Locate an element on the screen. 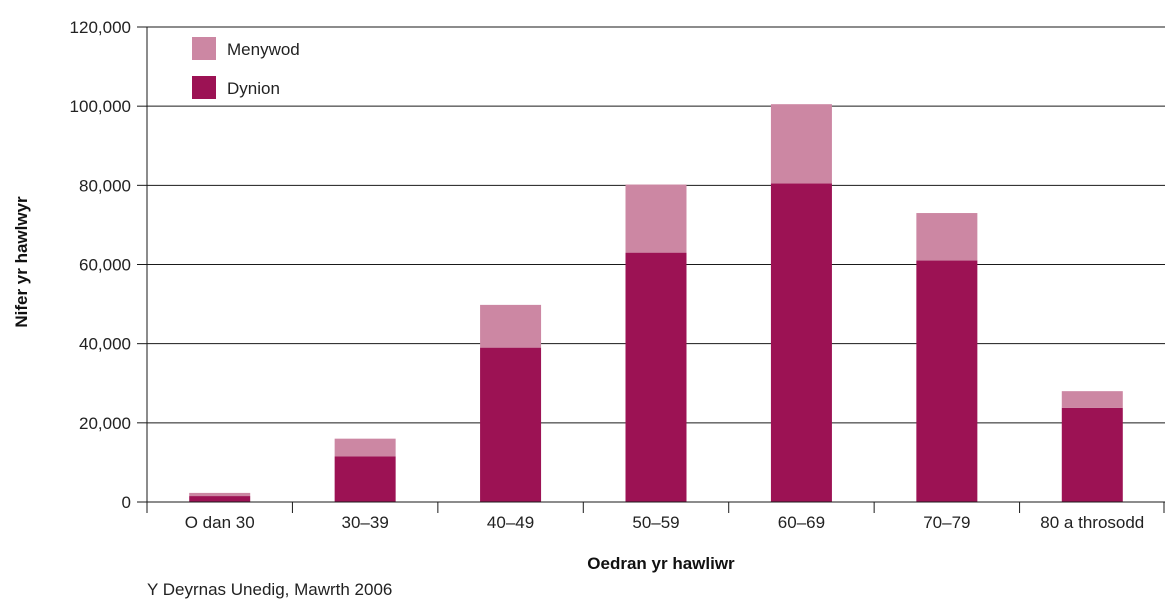 This screenshot has height=603, width=1165. y-tick-label: 40,000 is located at coordinates (105, 344).